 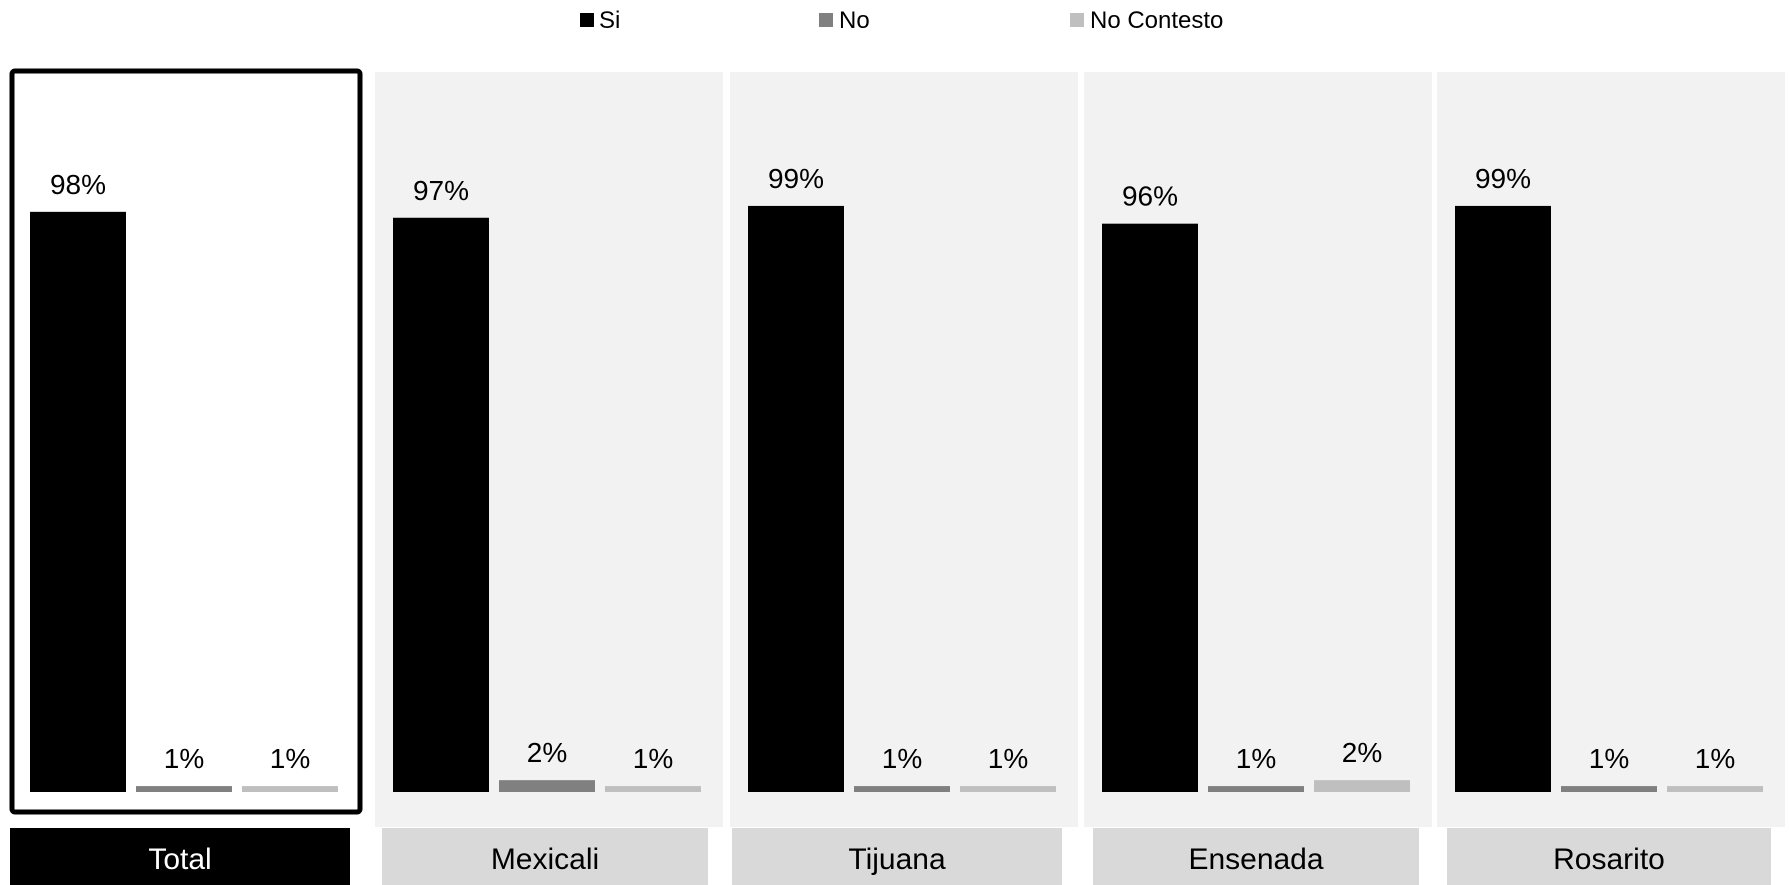 What do you see at coordinates (1715, 789) in the screenshot?
I see `bar-rosarito-no-contesto` at bounding box center [1715, 789].